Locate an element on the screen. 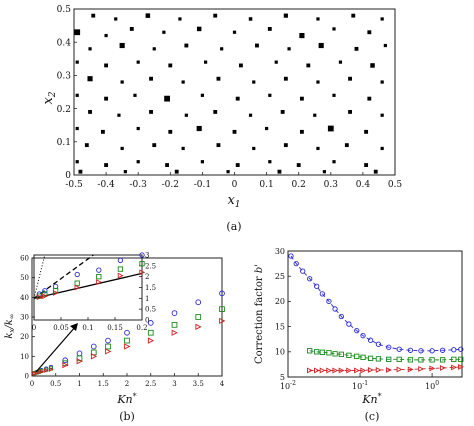 This screenshot has width=474, height=426. panel-a-x-tick-label: 0 is located at coordinates (235, 185).